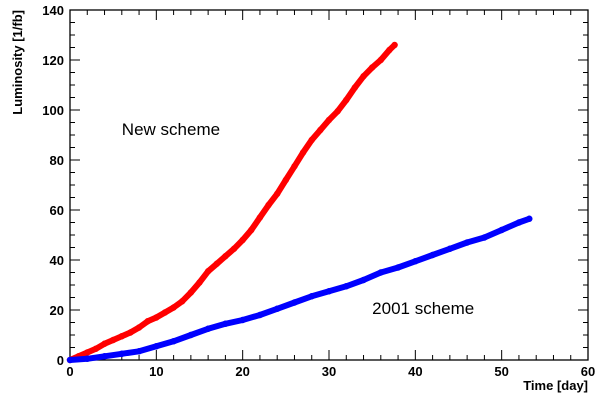 Image resolution: width=597 pixels, height=399 pixels. I want to click on annotation-2001-scheme: 2001 scheme, so click(423, 308).